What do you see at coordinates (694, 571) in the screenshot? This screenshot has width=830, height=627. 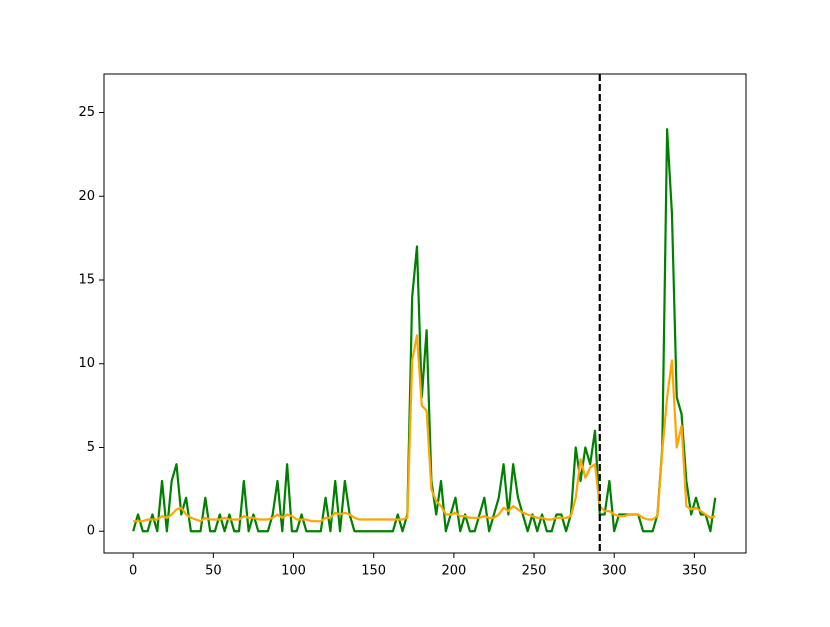 I see `x-tick-label: 350` at bounding box center [694, 571].